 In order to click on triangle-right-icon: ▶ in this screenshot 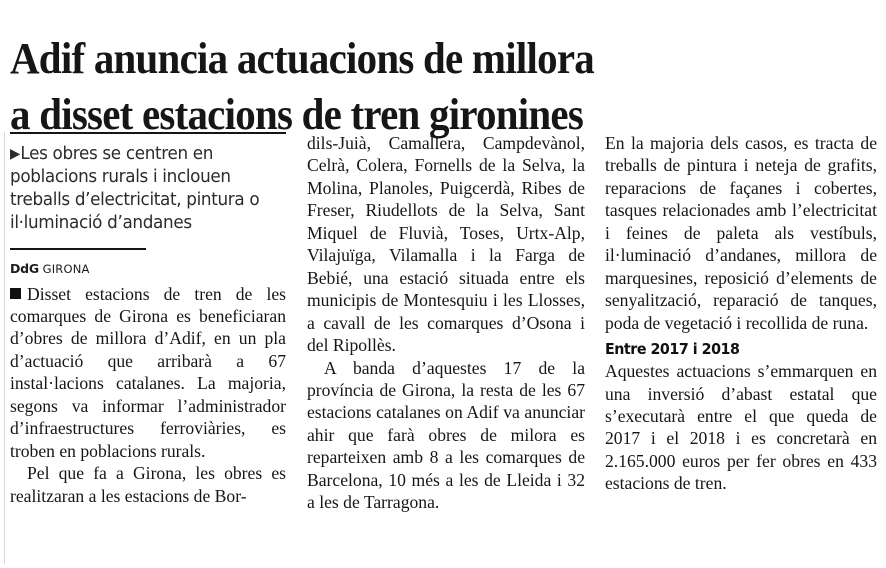, I will do `click(15, 154)`.